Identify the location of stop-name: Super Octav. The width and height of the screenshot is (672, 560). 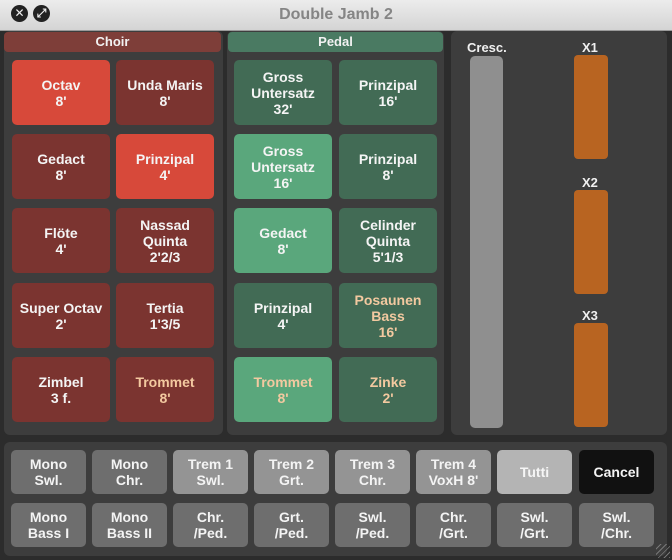
(61, 307).